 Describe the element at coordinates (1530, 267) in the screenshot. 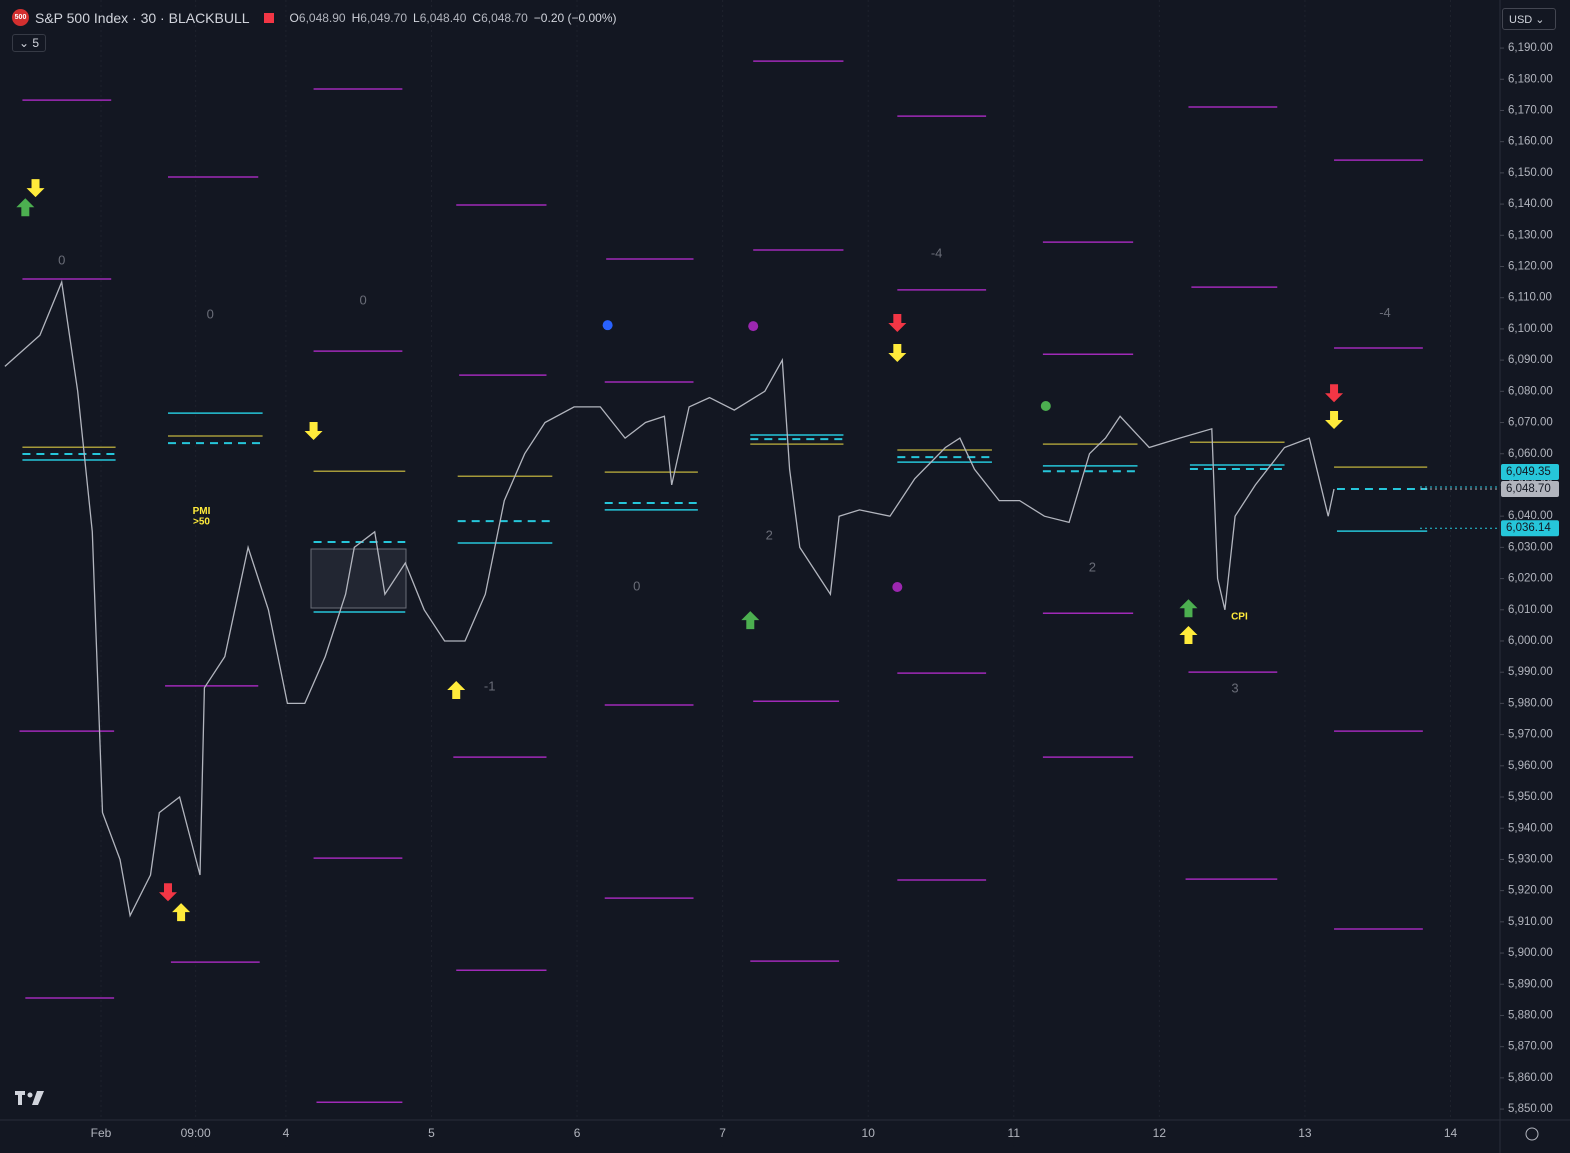

I see `y-tick-label: 6,120.00` at that location.